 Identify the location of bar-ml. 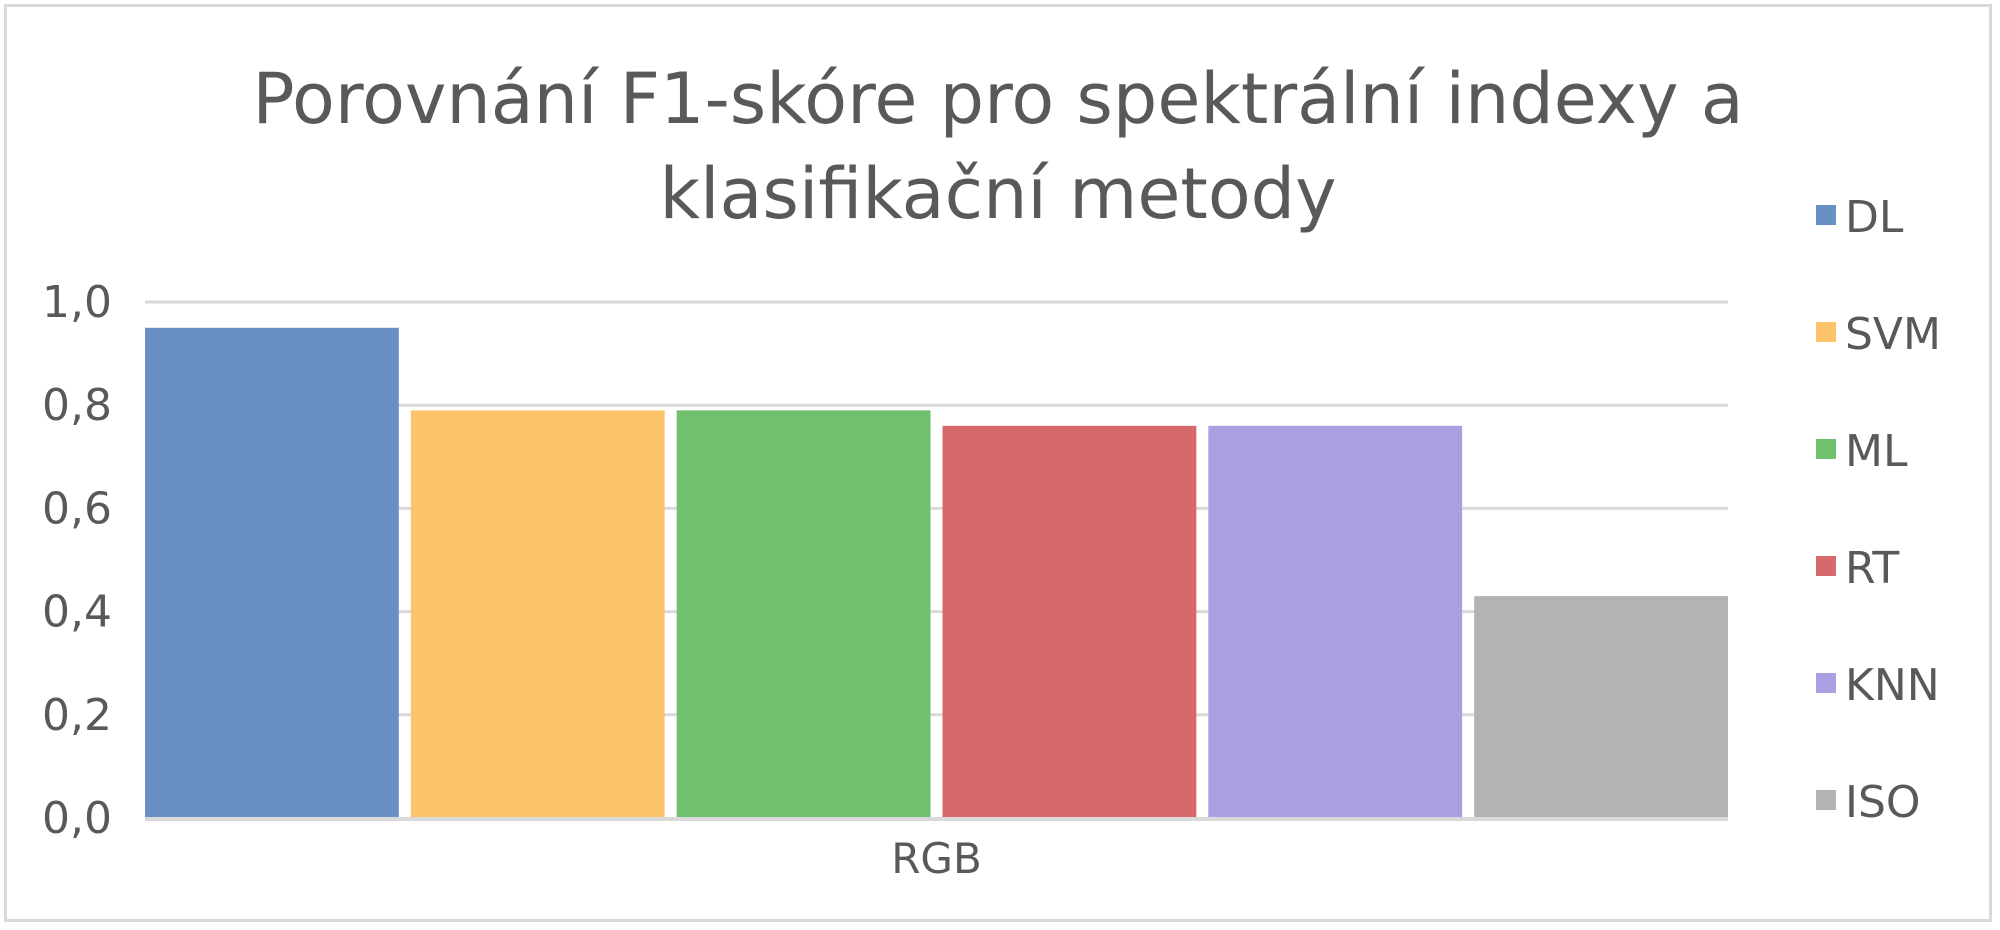
(803, 614).